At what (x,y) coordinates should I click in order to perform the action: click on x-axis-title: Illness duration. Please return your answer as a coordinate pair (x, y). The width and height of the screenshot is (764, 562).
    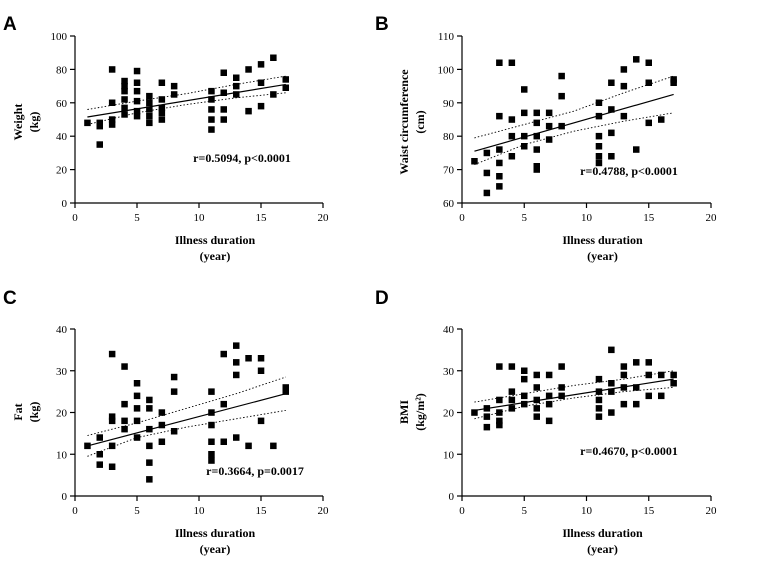
    Looking at the image, I should click on (602, 533).